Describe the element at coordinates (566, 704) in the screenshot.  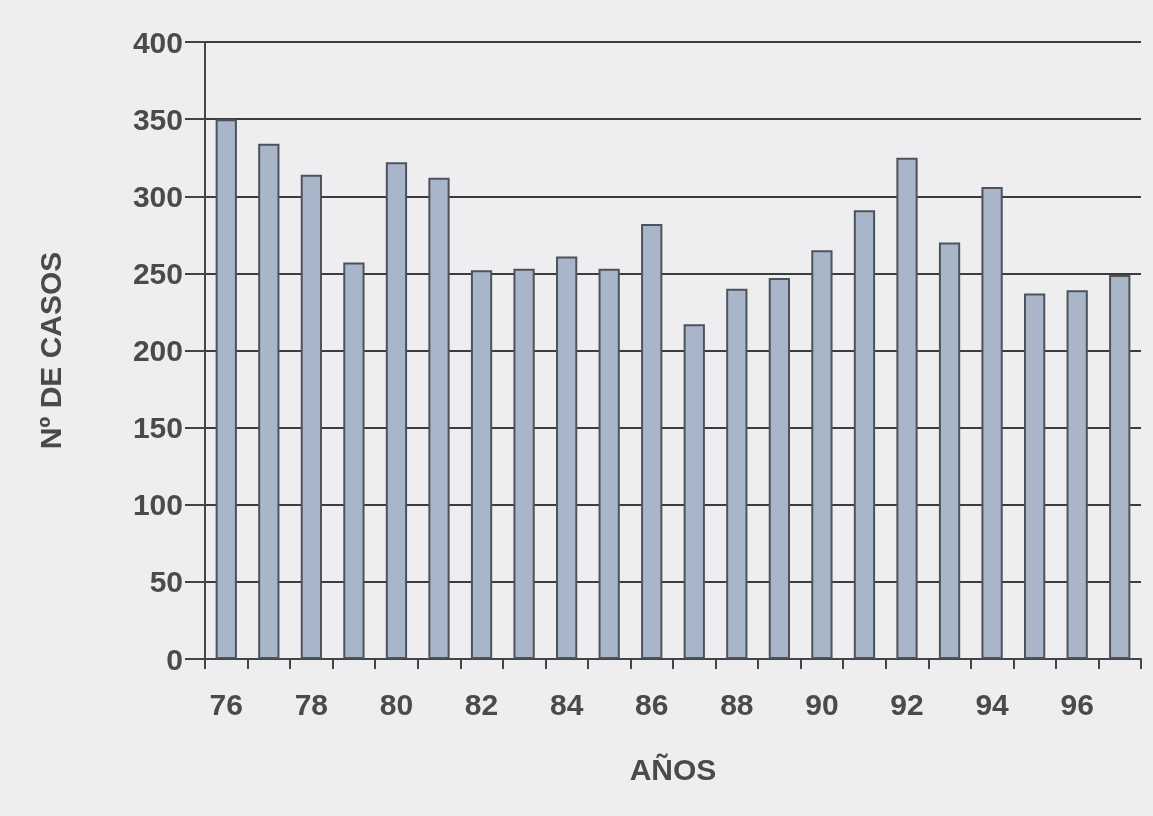
I see `x-tick-label: 84` at that location.